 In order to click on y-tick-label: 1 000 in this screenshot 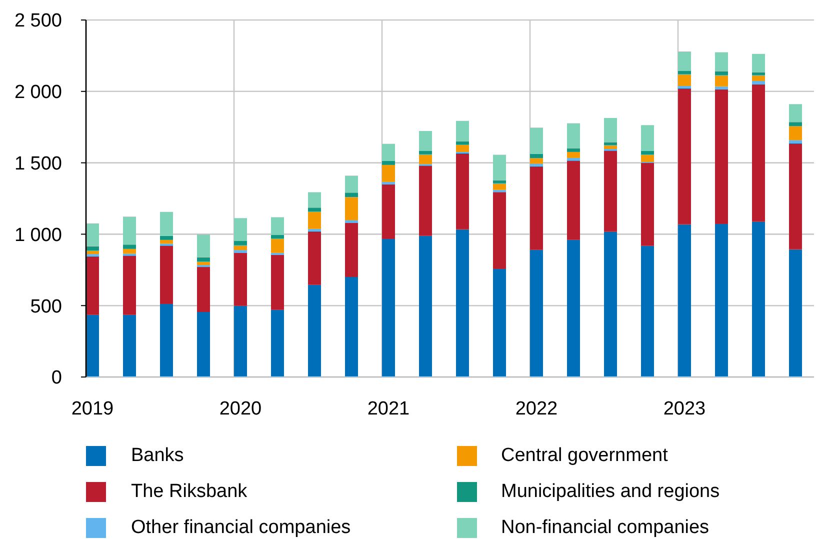, I will do `click(38, 235)`.